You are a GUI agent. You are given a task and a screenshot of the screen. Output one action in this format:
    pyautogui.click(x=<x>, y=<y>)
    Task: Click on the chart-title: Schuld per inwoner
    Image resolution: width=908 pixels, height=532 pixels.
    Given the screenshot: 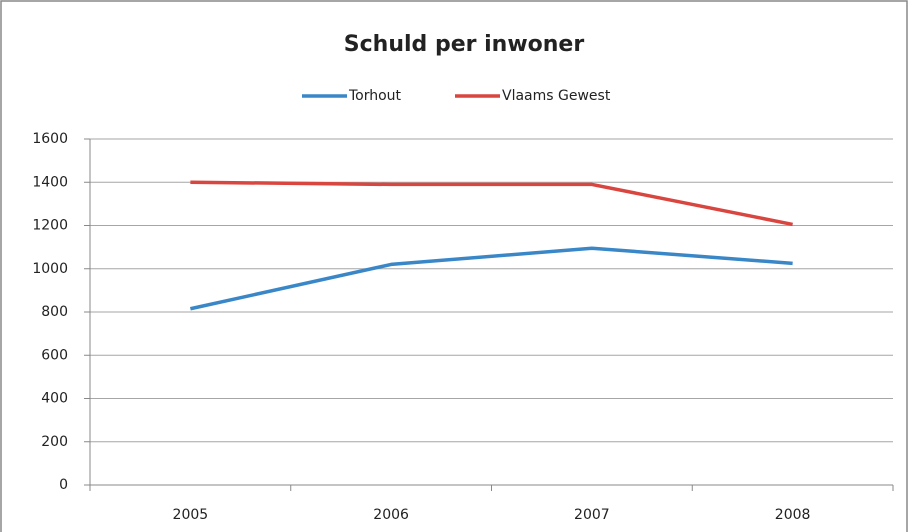 What is the action you would take?
    pyautogui.click(x=464, y=44)
    